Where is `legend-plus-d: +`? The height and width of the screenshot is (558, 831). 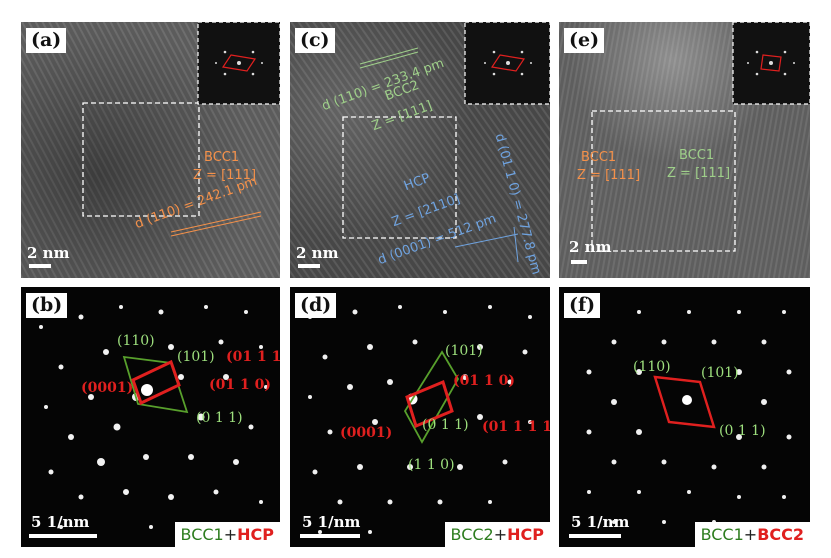 legend-plus-d: + is located at coordinates (500, 534).